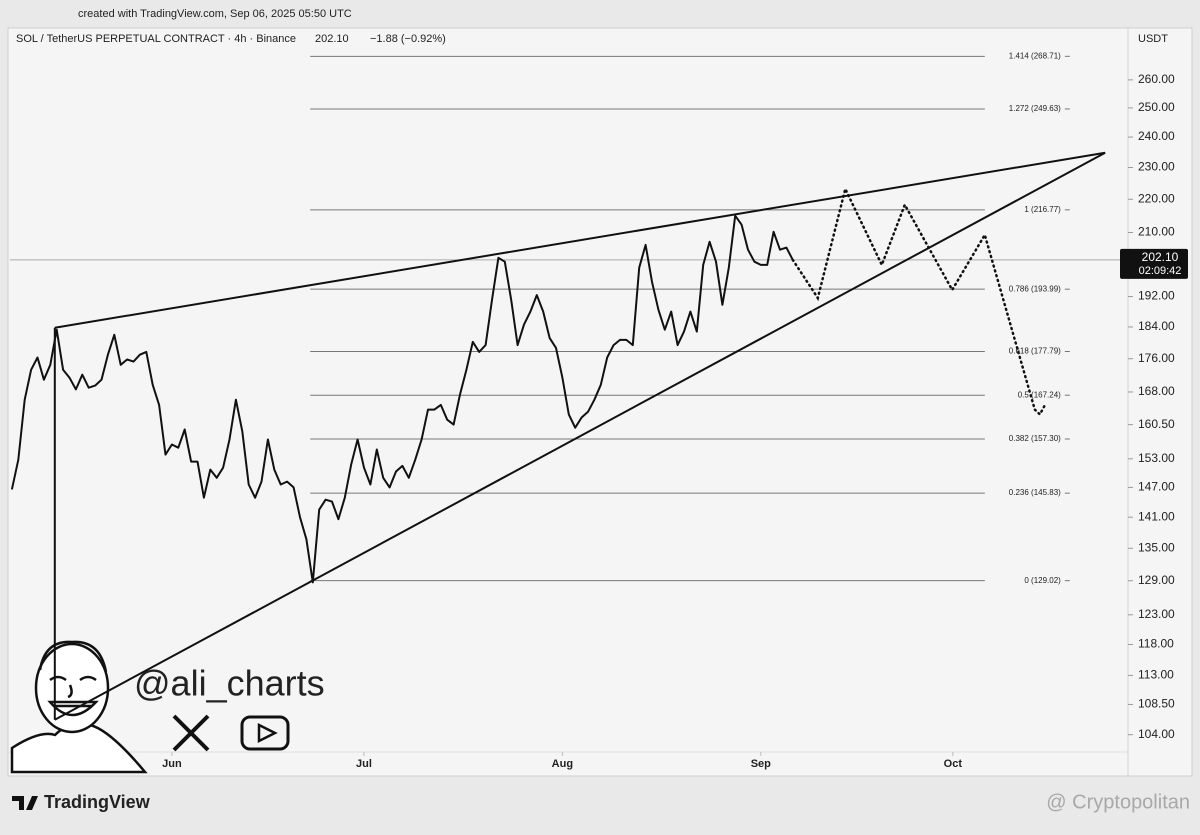 The image size is (1200, 835). What do you see at coordinates (1156, 424) in the screenshot?
I see `y-tick-label: 160.50` at bounding box center [1156, 424].